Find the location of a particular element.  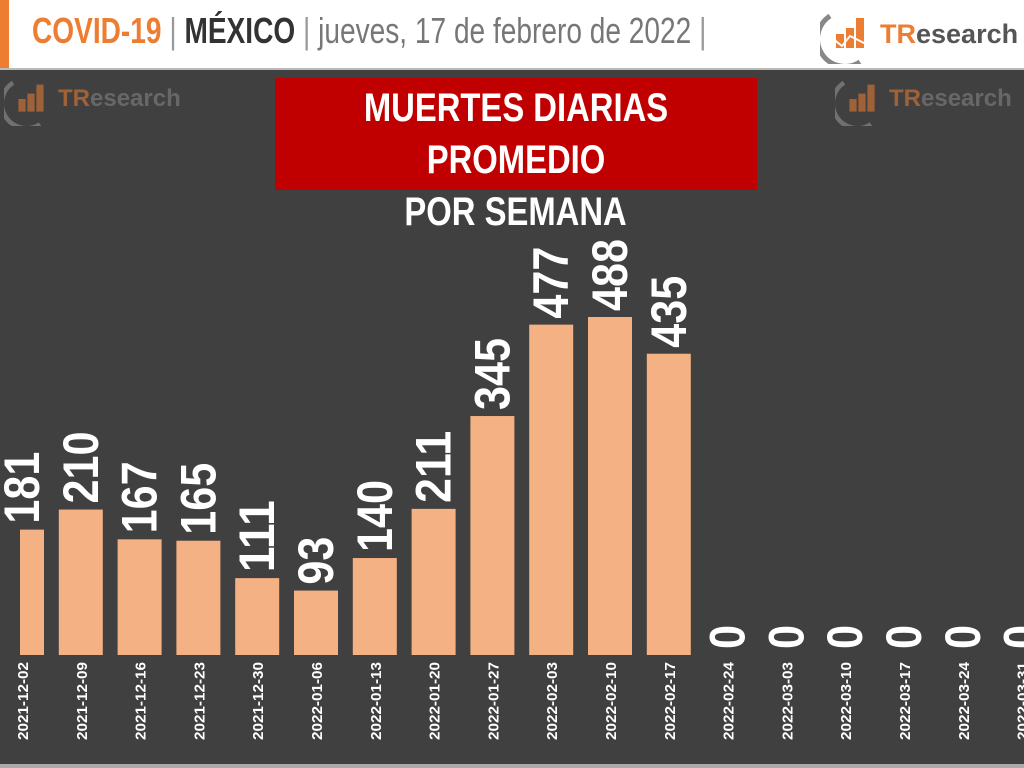

watermark-logo-right: TR esearch is located at coordinates (923, 99).